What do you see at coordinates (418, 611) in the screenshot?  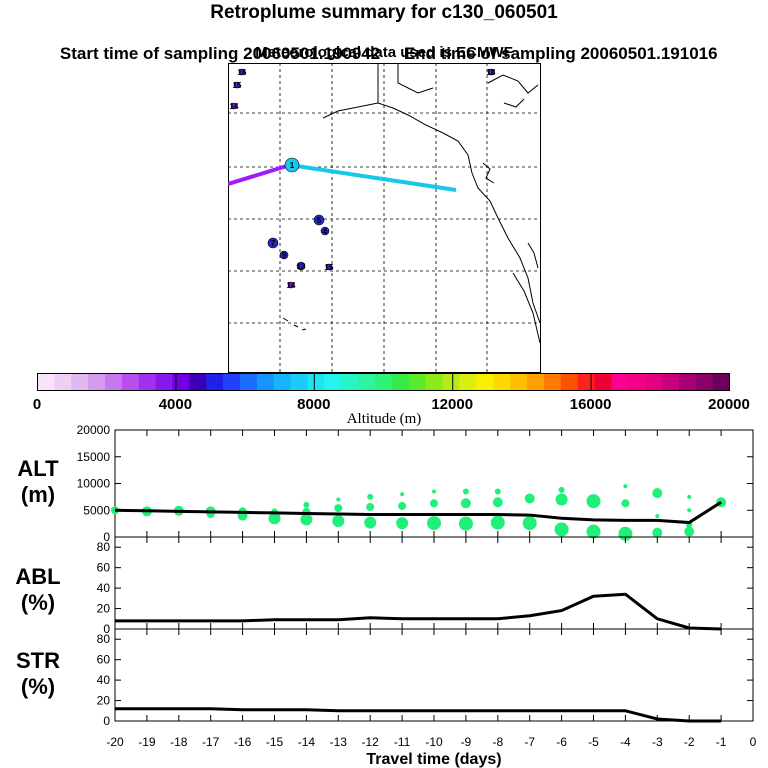 I see `abl-series-line` at bounding box center [418, 611].